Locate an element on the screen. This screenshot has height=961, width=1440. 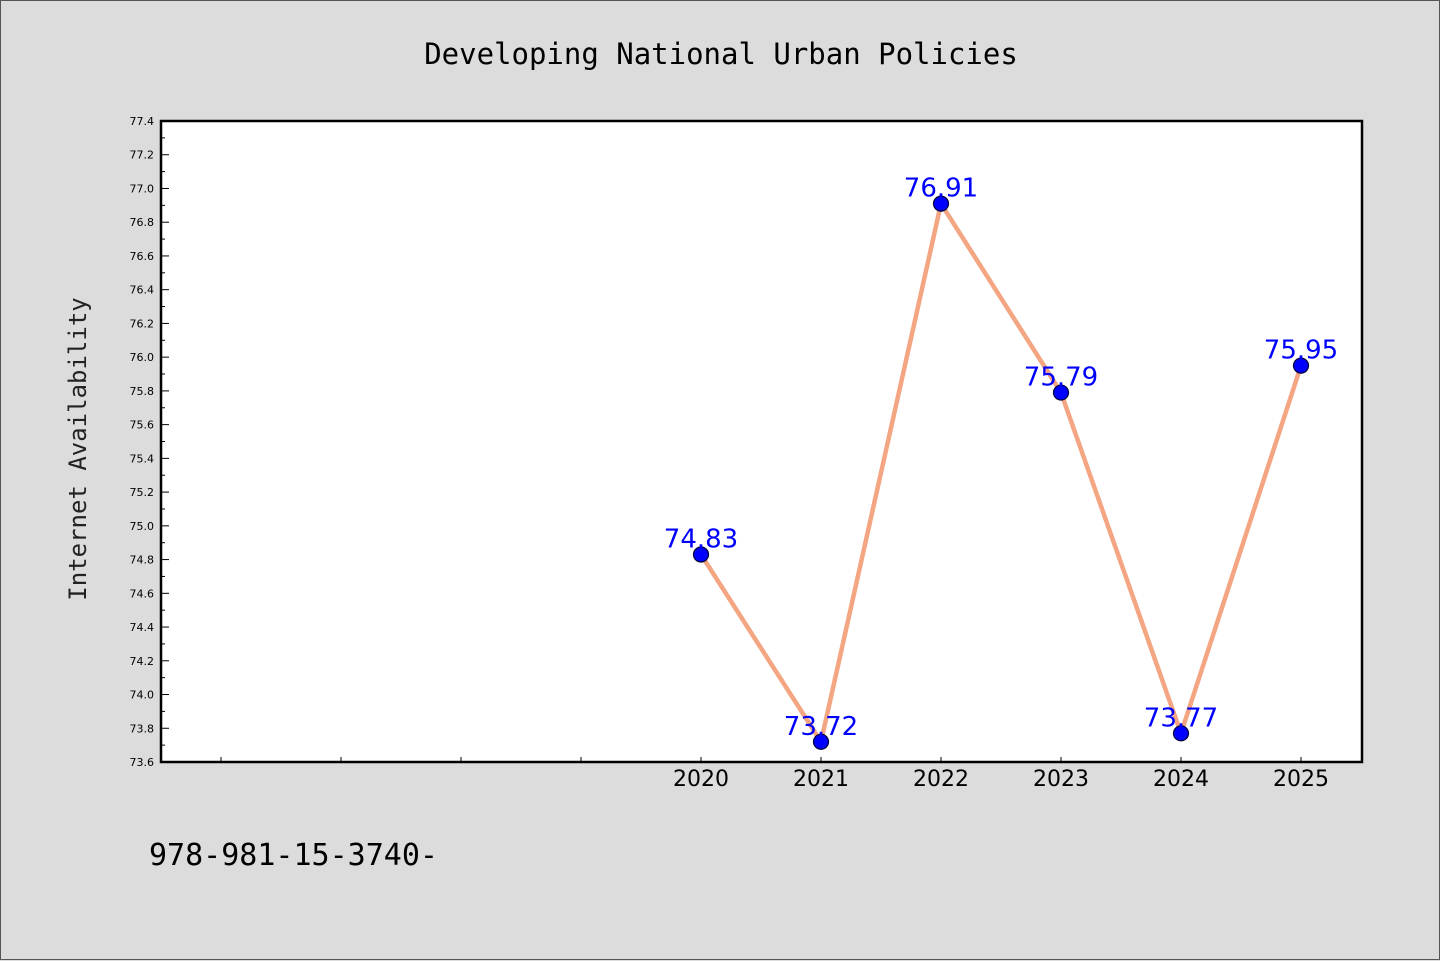
y-tick-label: 73.8 is located at coordinates (142, 728).